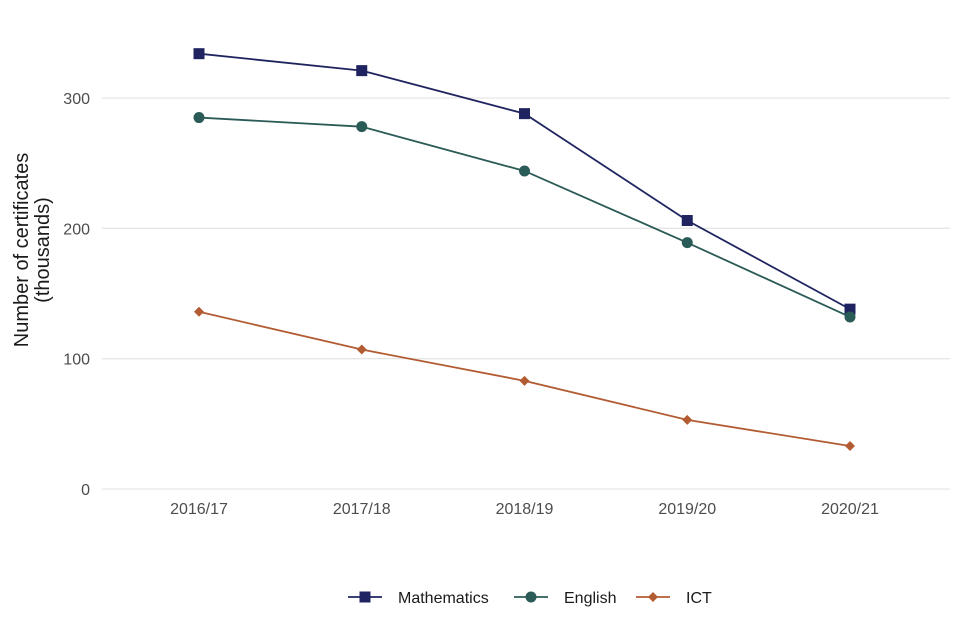 Image resolution: width=960 pixels, height=640 pixels. I want to click on legend: Mathematics English ICT, so click(530, 598).